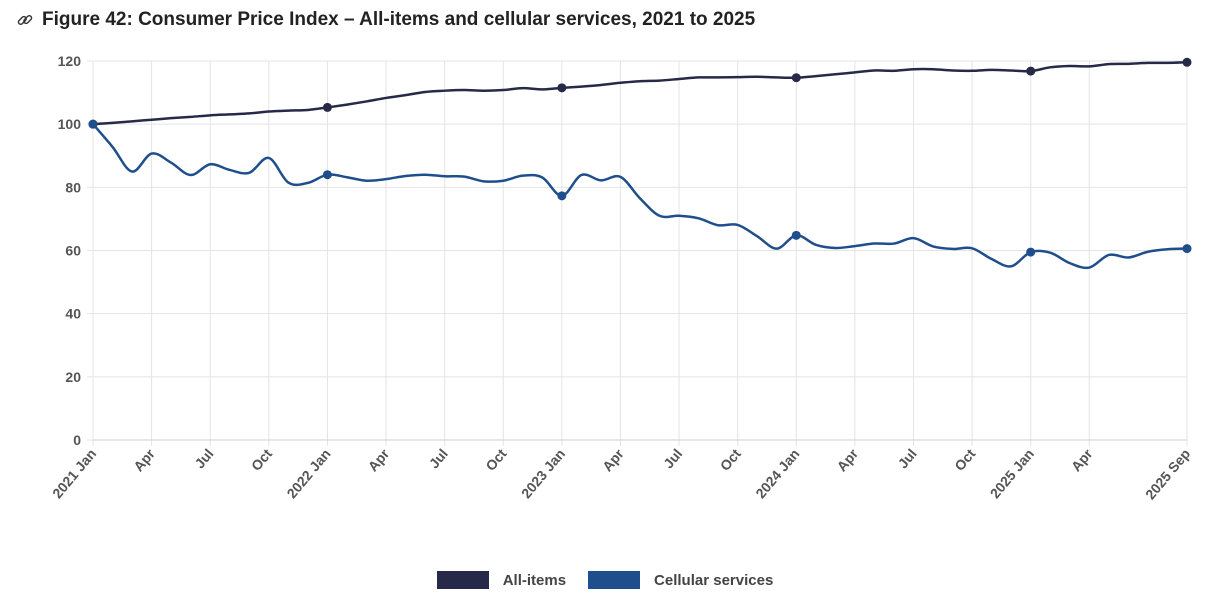  I want to click on x-tick-label: 2022 Jan, so click(308, 474).